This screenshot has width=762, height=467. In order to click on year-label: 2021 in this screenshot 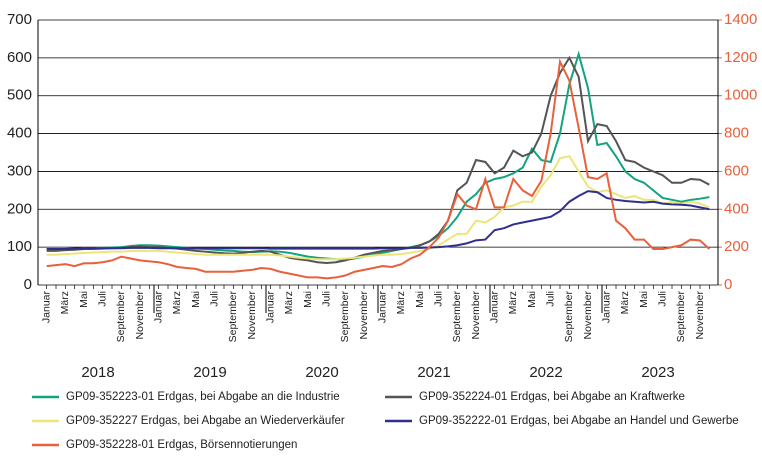, I will do `click(433, 372)`.